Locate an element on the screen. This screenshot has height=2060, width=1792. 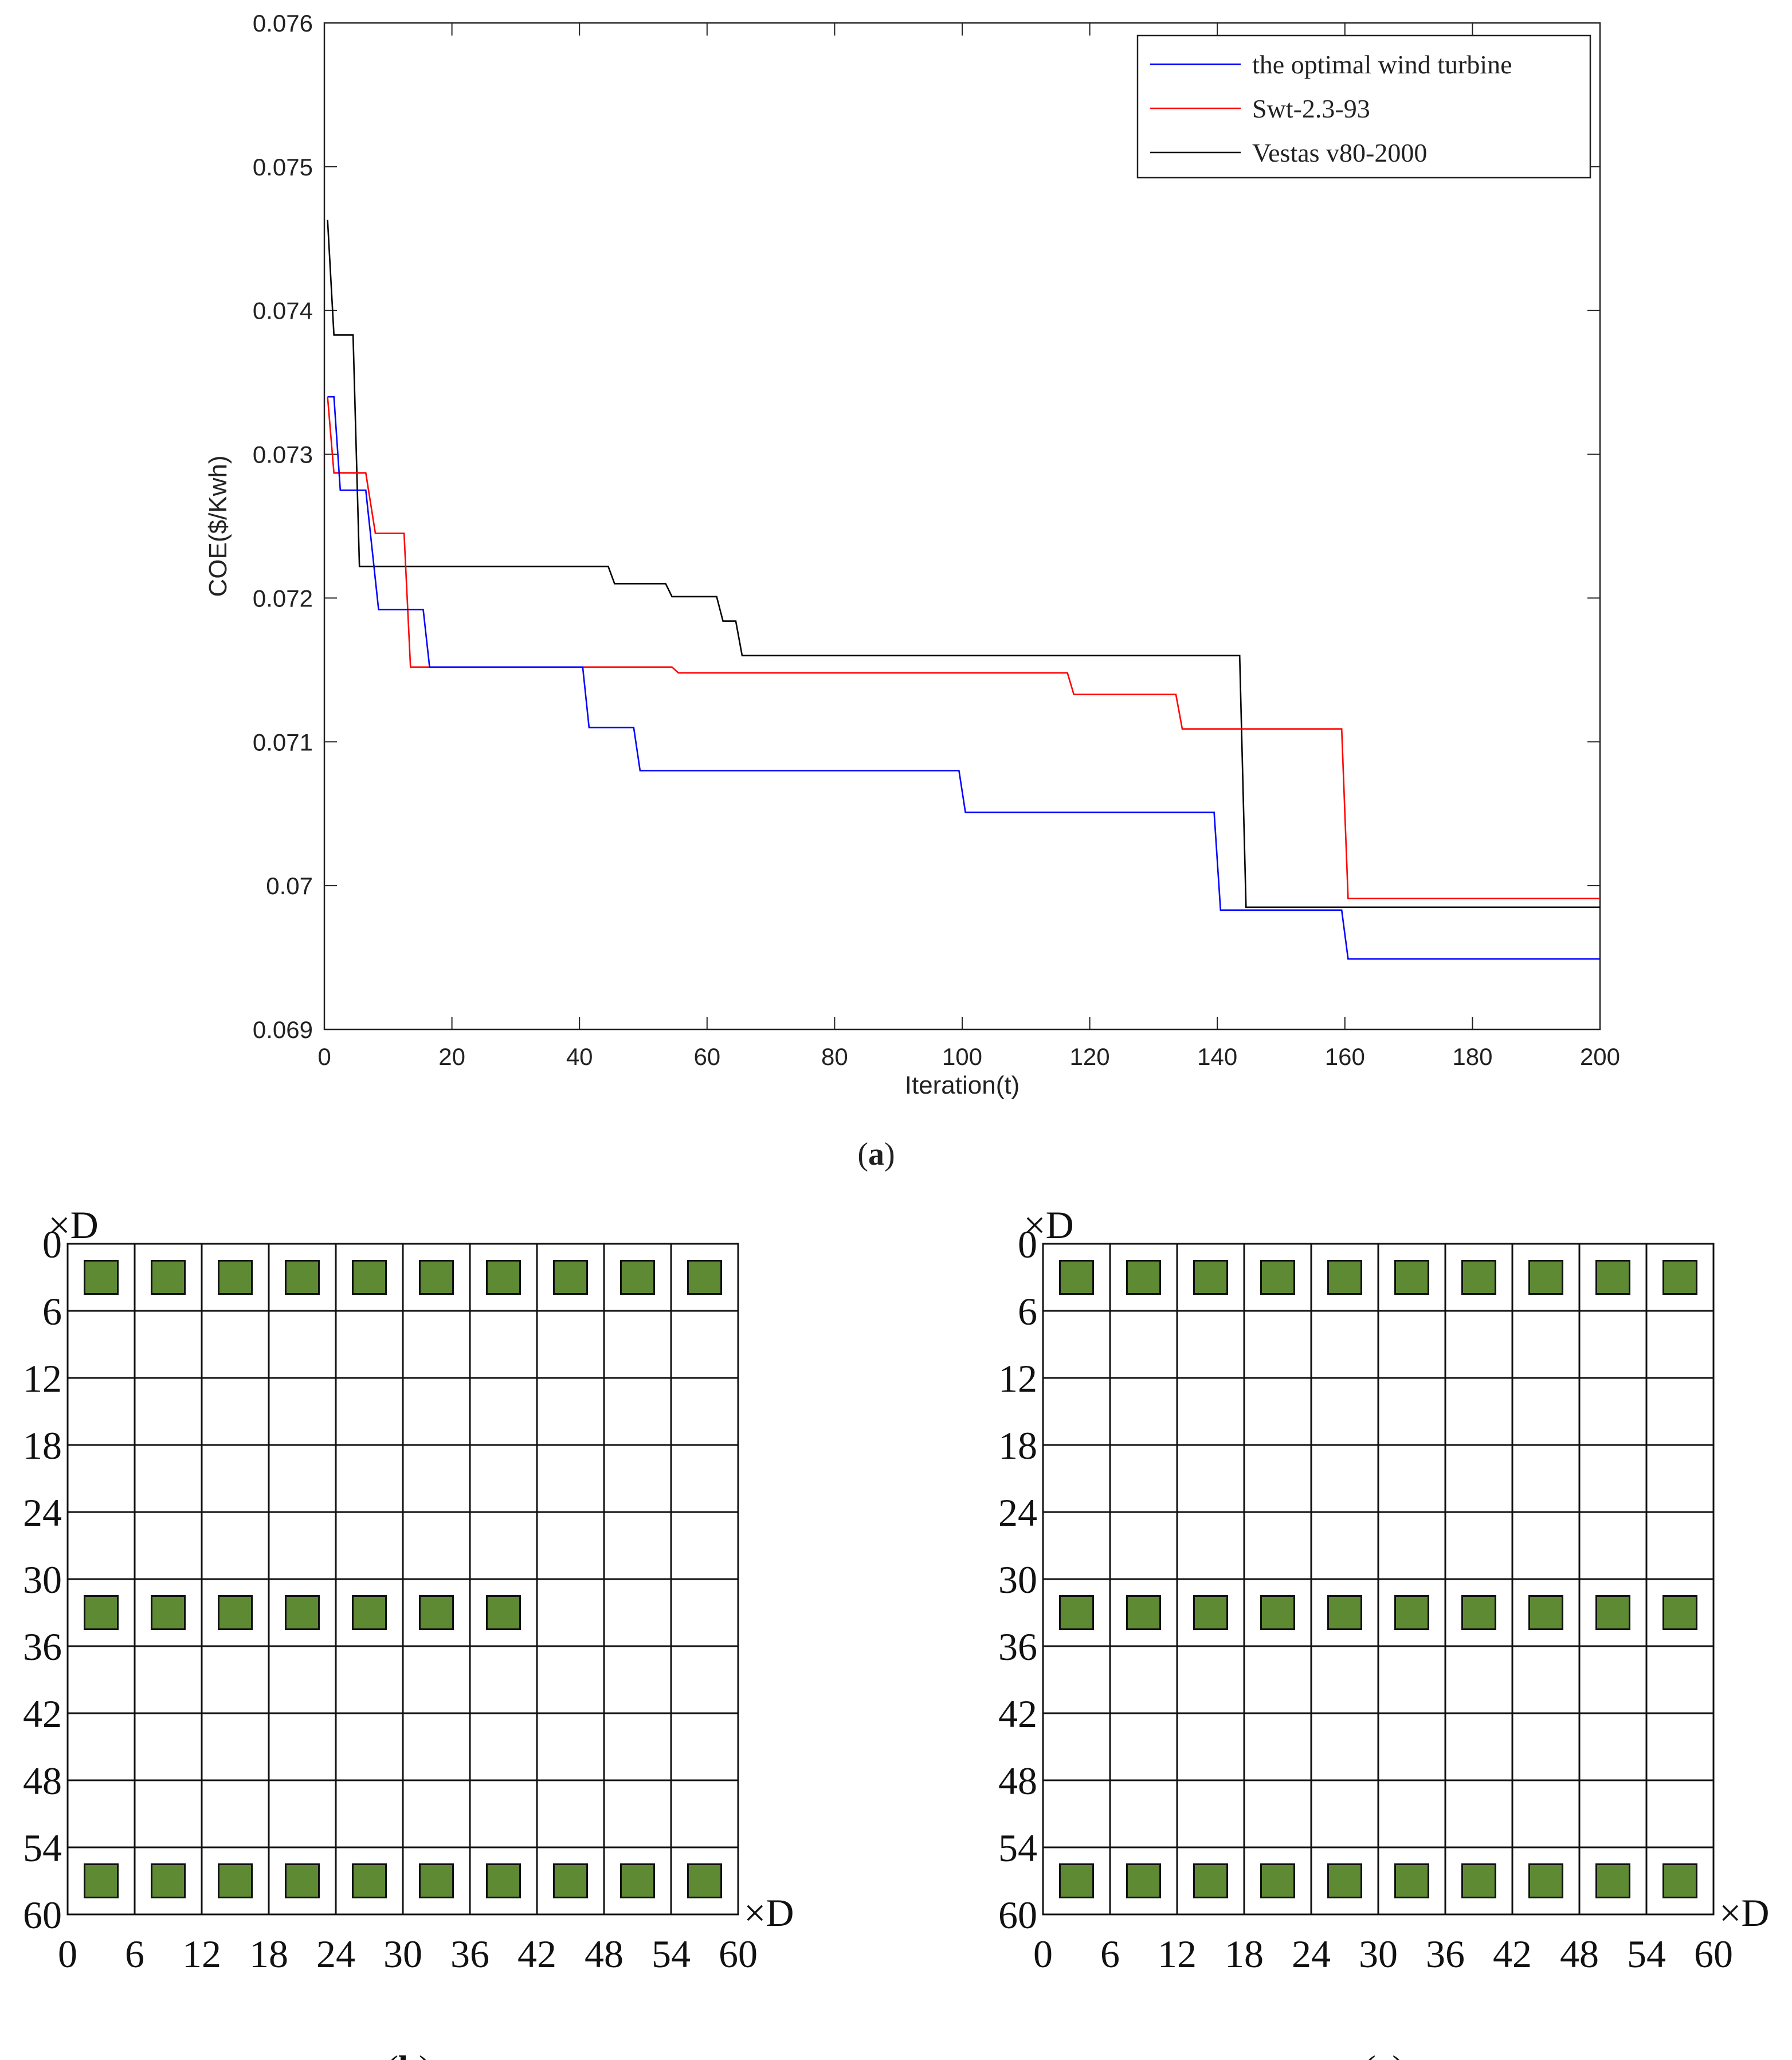
y-tick-label: 60 is located at coordinates (43, 1915).